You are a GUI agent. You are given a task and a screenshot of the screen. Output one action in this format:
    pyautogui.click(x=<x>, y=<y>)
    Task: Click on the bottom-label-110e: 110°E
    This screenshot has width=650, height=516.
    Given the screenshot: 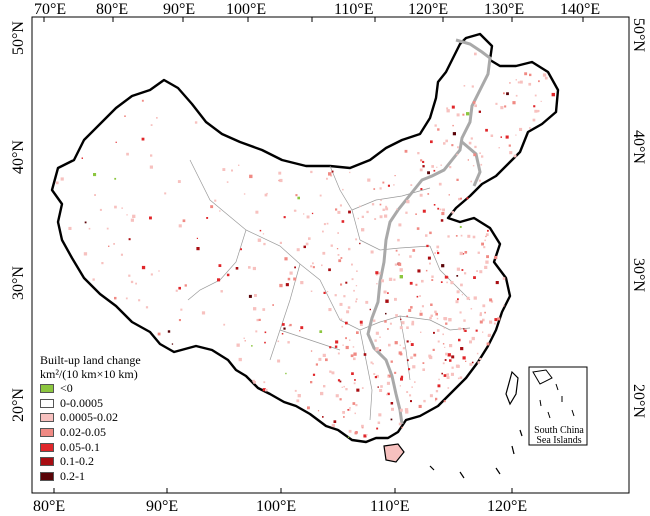 What is the action you would take?
    pyautogui.click(x=390, y=506)
    